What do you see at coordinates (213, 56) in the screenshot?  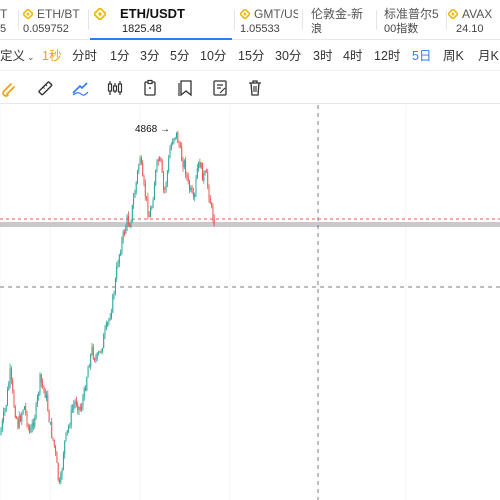 I see `interval-10m: 10分` at bounding box center [213, 56].